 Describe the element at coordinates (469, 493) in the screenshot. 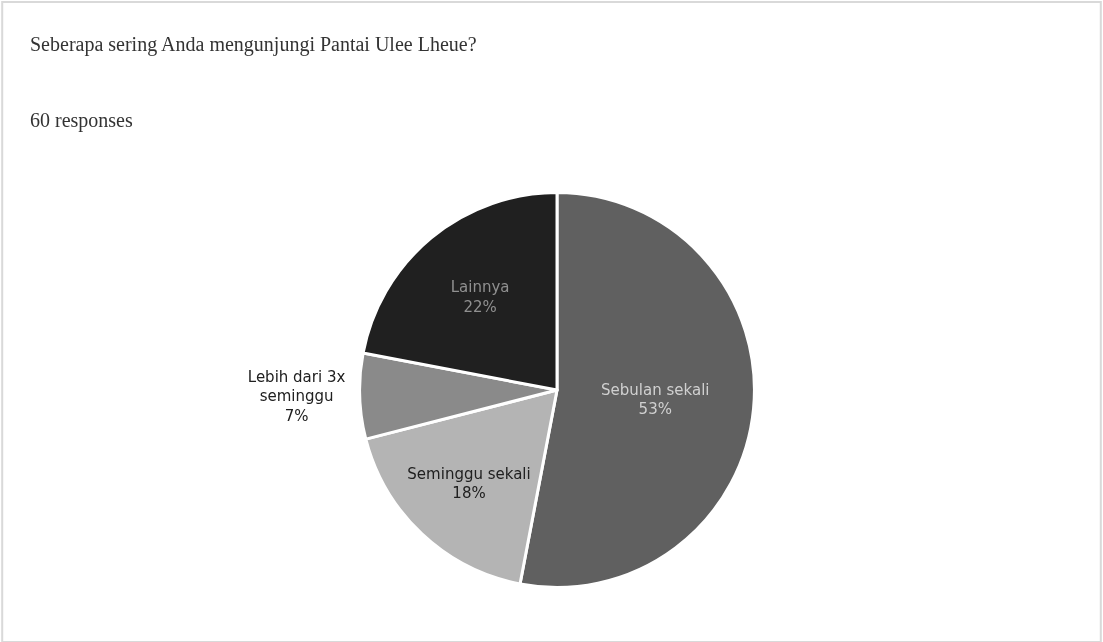

I see `data-label: 18%` at that location.